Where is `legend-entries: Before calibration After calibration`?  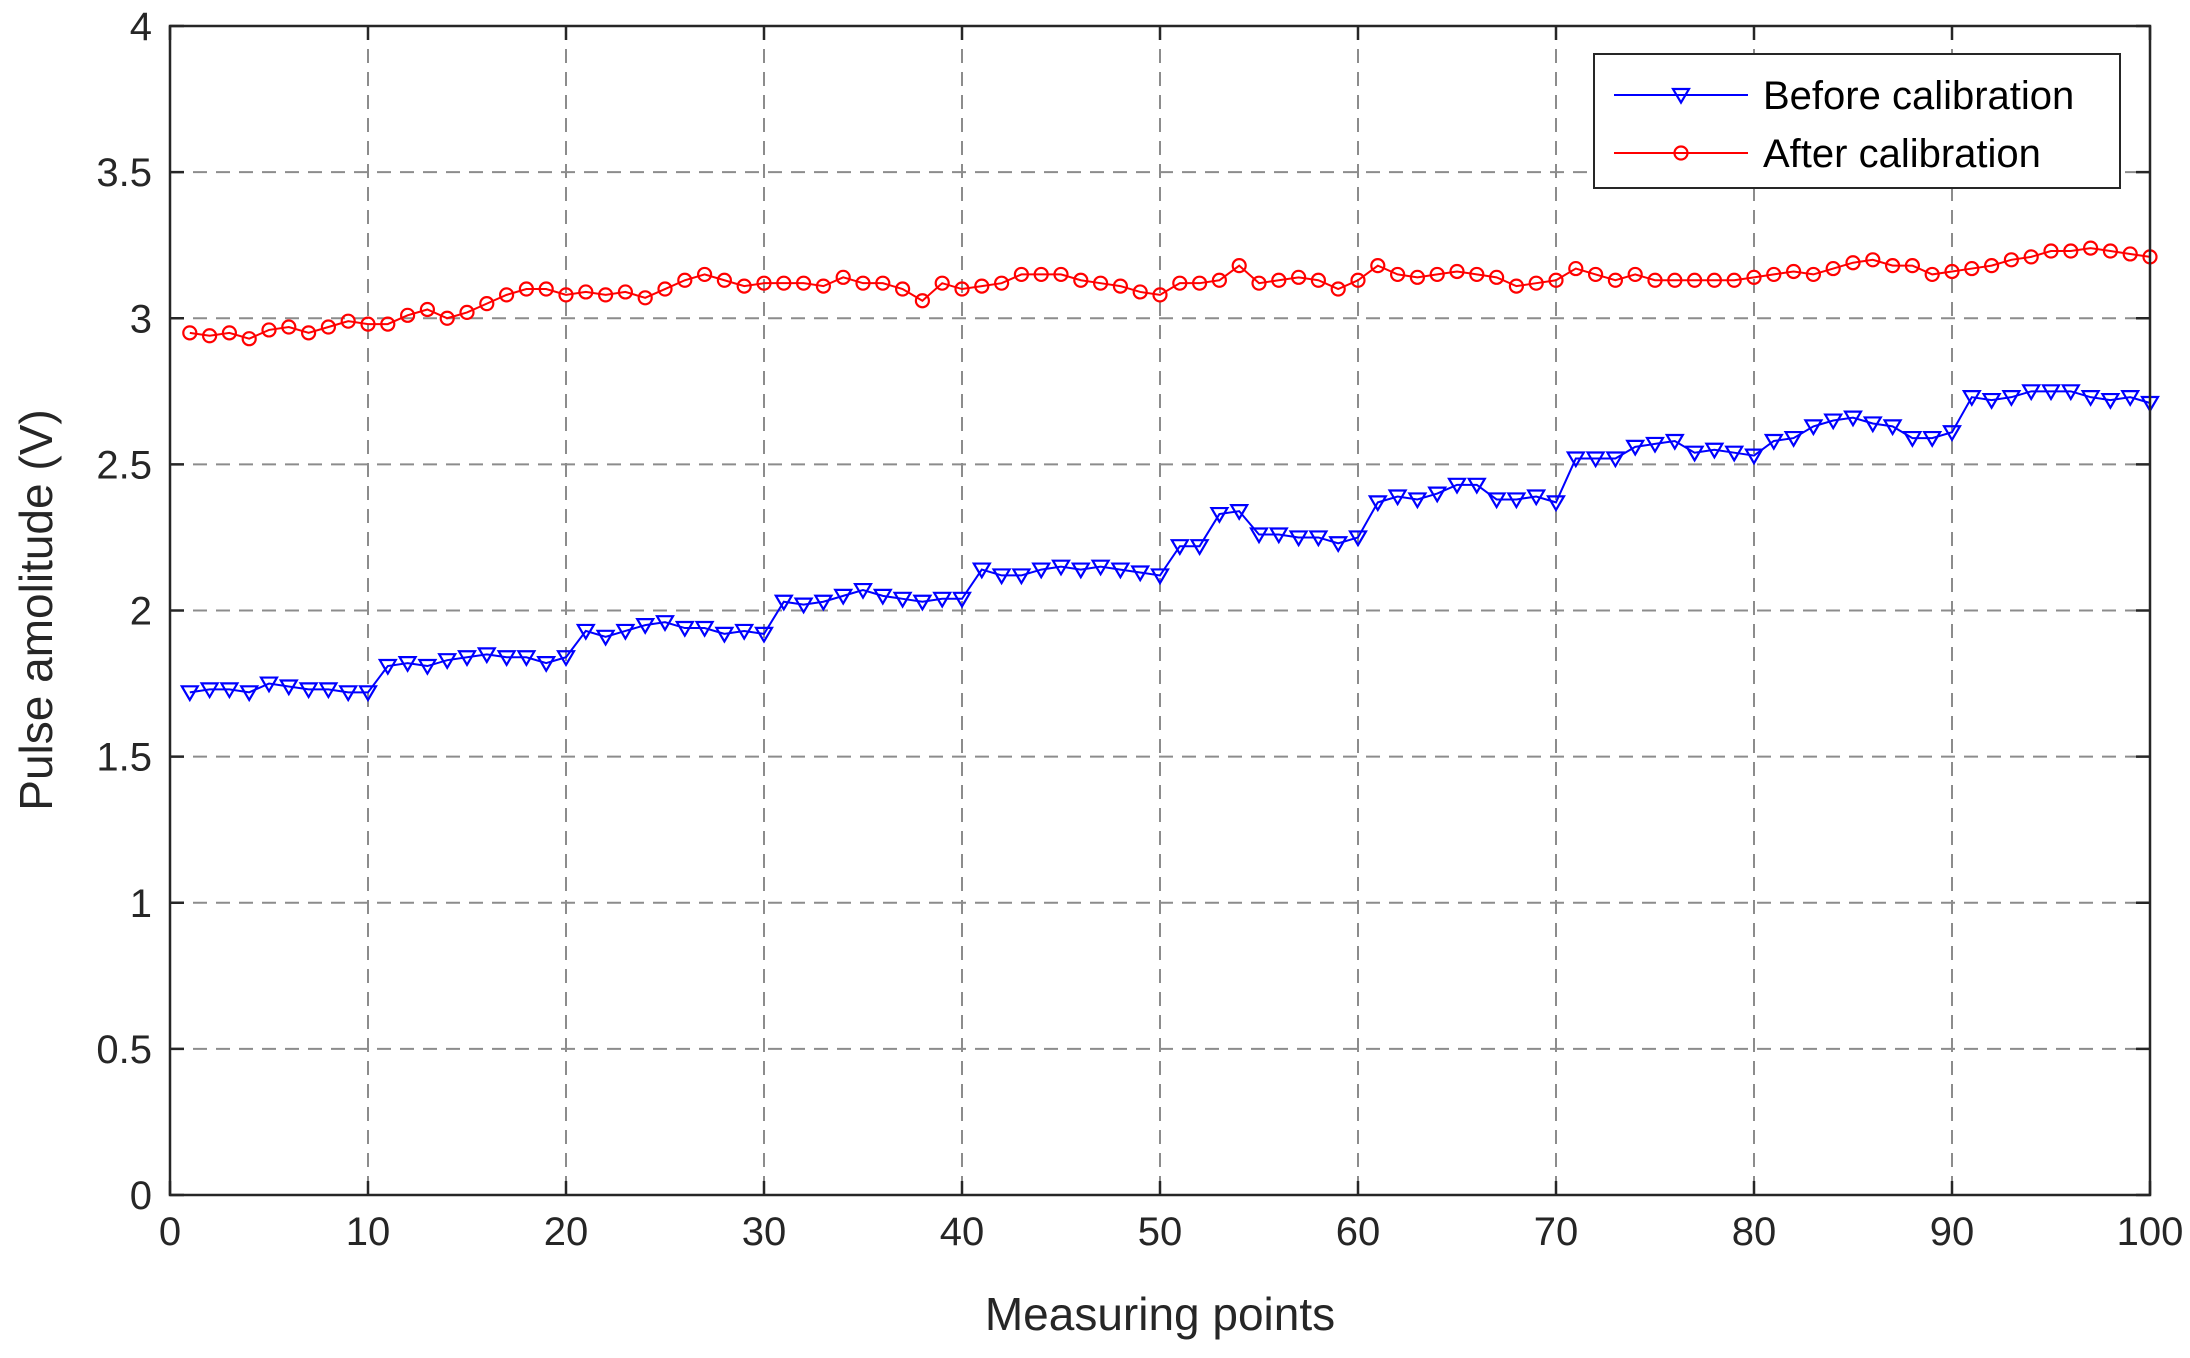
legend-entries: Before calibration After calibration is located at coordinates (1844, 125).